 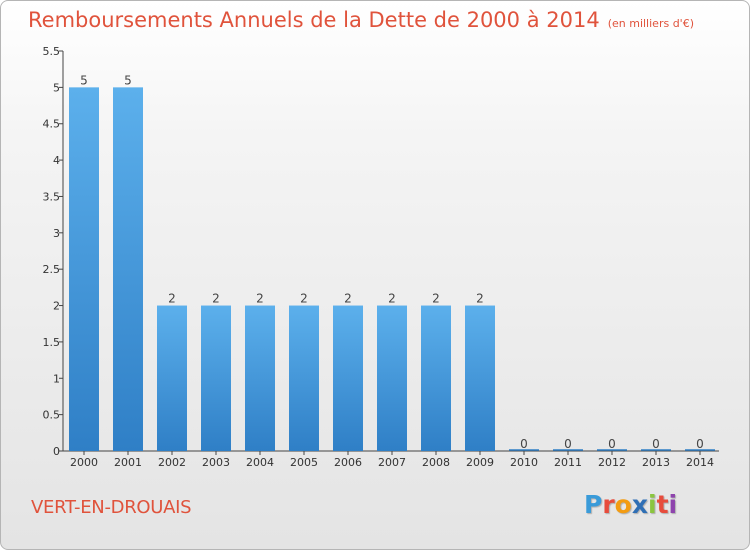 What do you see at coordinates (656, 444) in the screenshot?
I see `value-label-2013: 0` at bounding box center [656, 444].